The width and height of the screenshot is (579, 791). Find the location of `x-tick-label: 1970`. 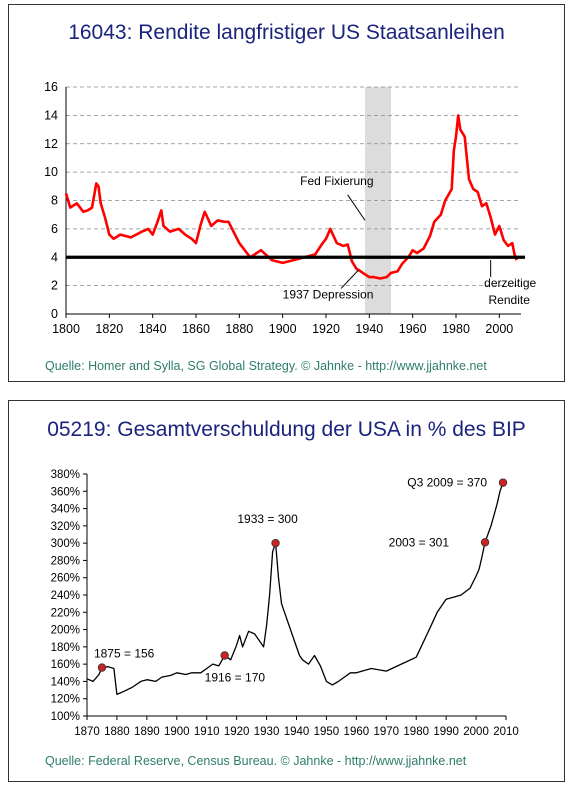

x-tick-label: 1970 is located at coordinates (386, 732).